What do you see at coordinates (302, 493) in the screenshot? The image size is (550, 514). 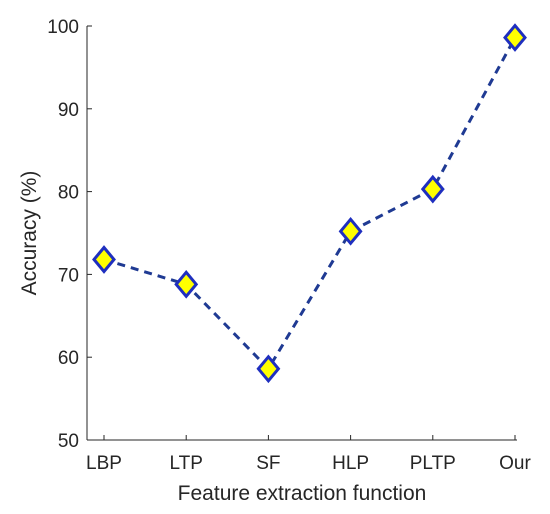 I see `x-axis-title: Feature extraction function` at bounding box center [302, 493].